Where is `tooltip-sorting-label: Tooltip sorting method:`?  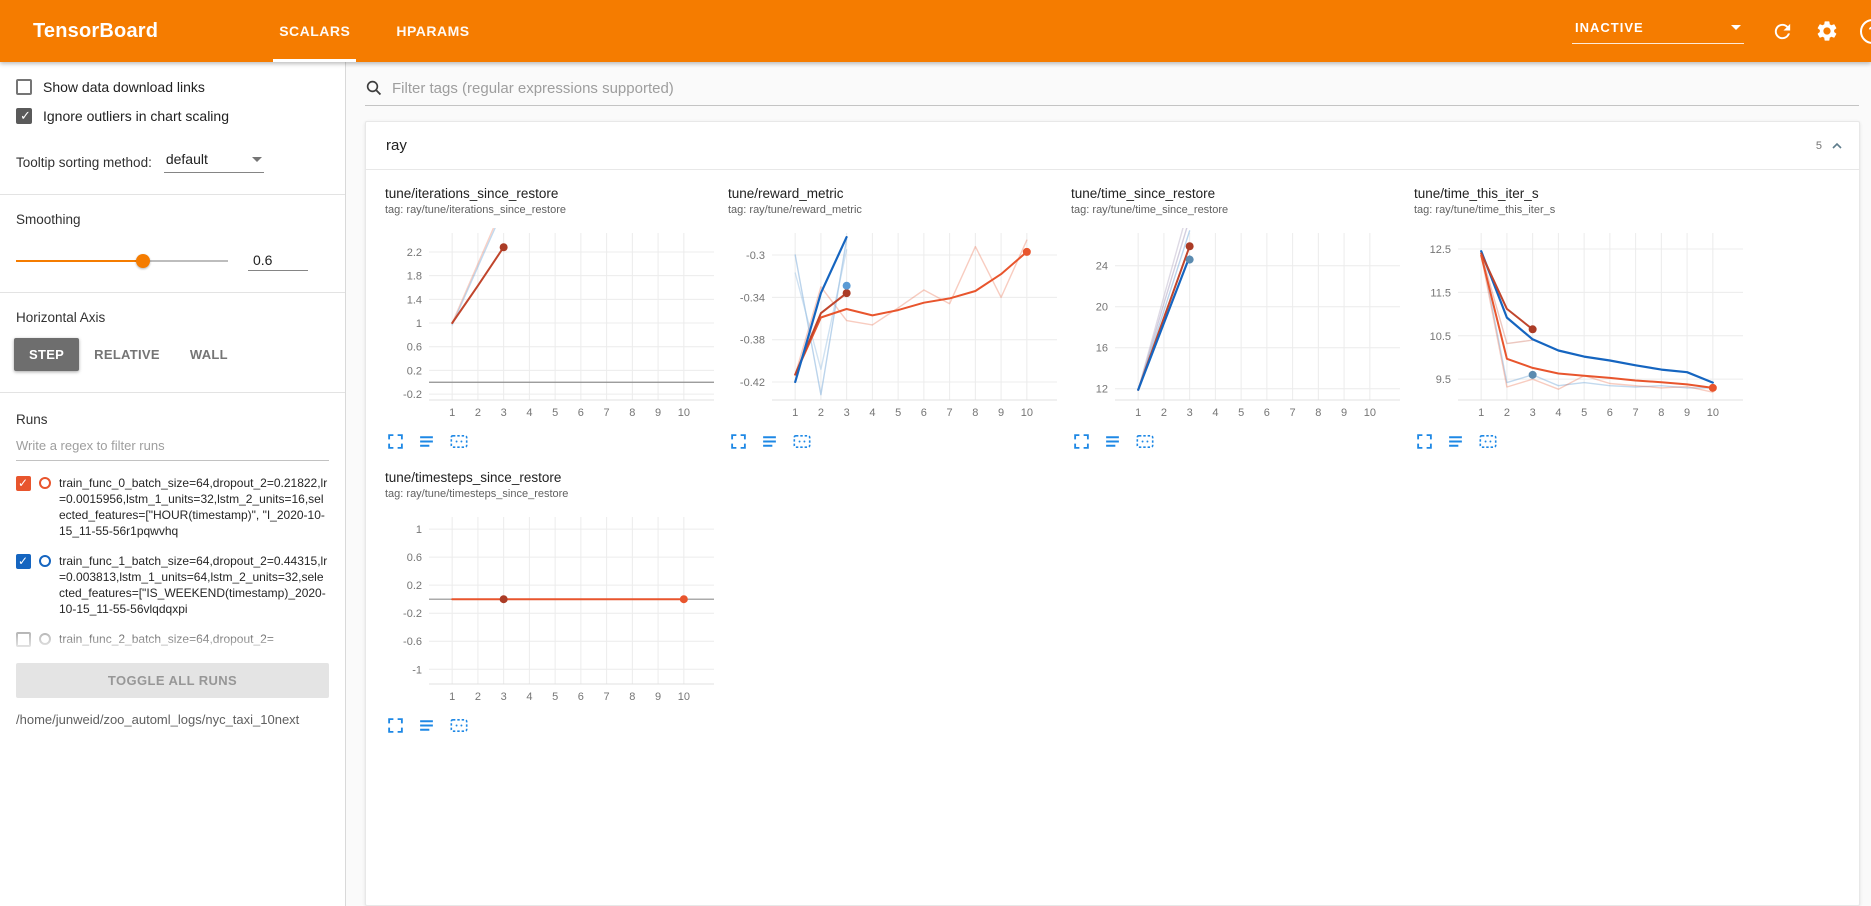
tooltip-sorting-label: Tooltip sorting method: is located at coordinates (84, 162).